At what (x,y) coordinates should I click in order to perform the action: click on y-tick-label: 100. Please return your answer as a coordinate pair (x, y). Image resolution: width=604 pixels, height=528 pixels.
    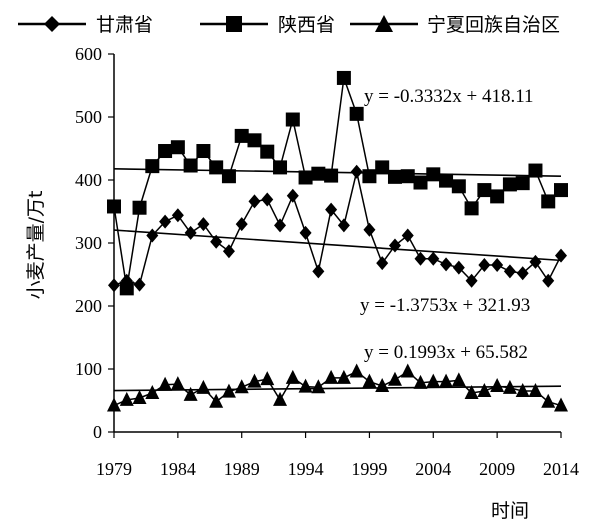
    Looking at the image, I should click on (88, 369).